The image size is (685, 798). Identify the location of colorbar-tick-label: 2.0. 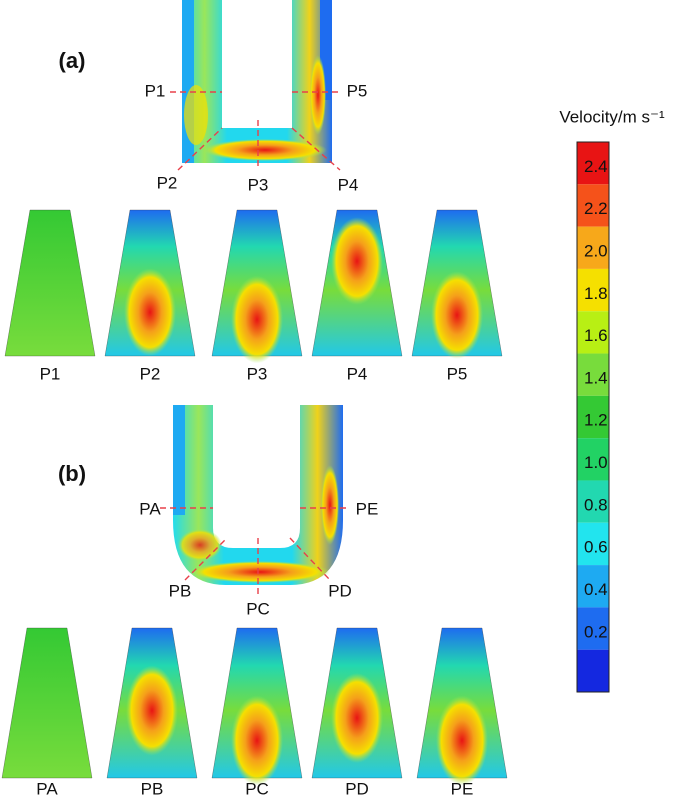
(596, 250).